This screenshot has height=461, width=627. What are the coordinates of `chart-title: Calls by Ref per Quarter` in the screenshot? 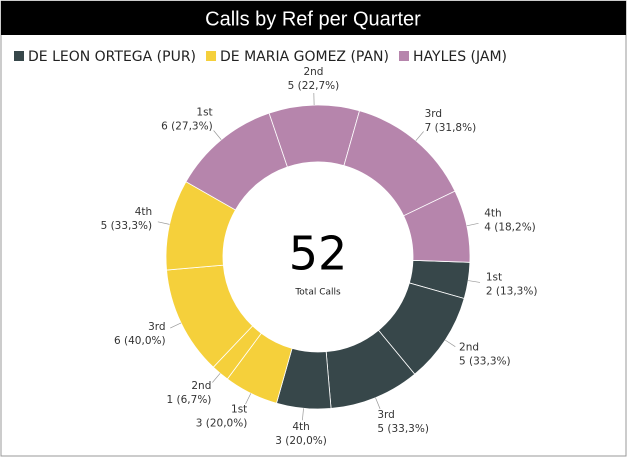 It's located at (313, 19).